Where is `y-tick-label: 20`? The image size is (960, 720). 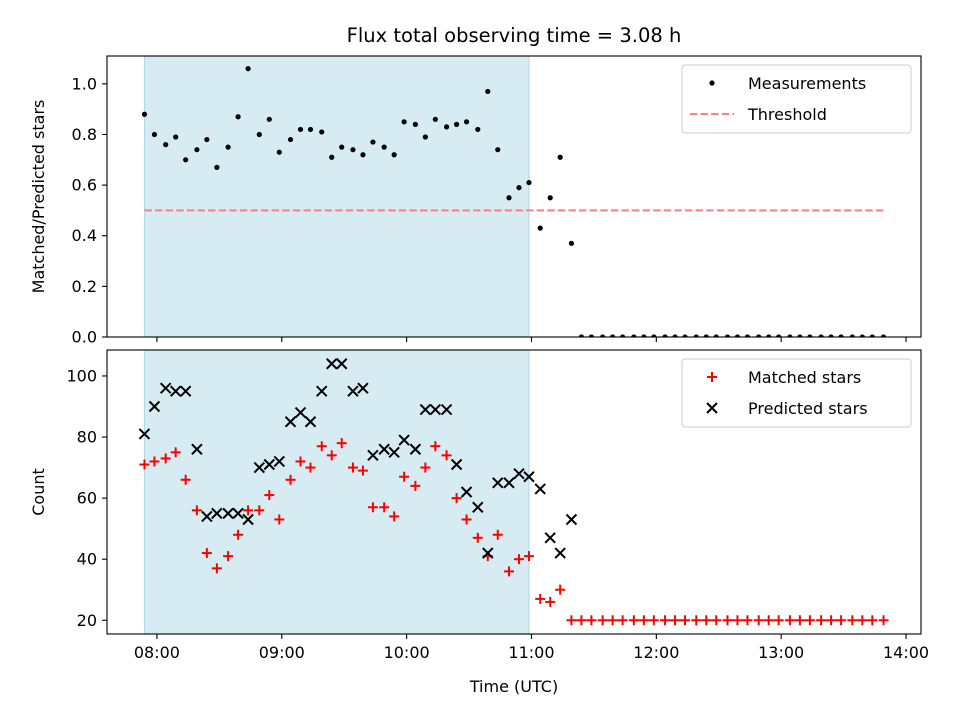 y-tick-label: 20 is located at coordinates (87, 620).